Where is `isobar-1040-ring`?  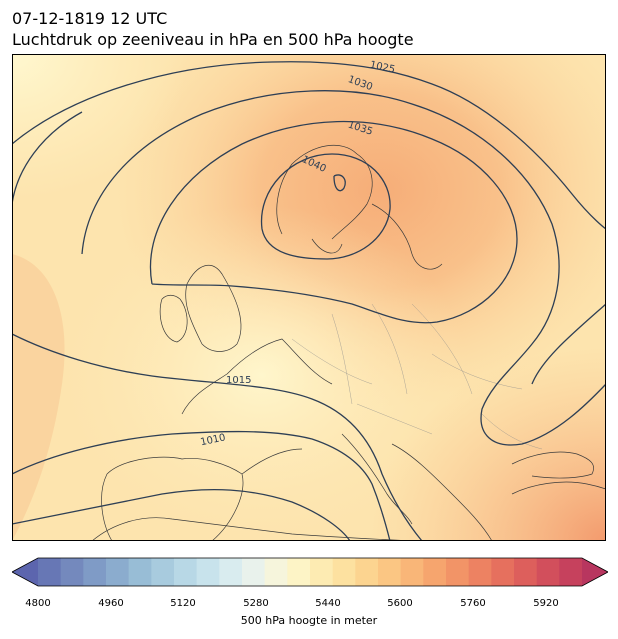 isobar-1040-ring is located at coordinates (325, 206).